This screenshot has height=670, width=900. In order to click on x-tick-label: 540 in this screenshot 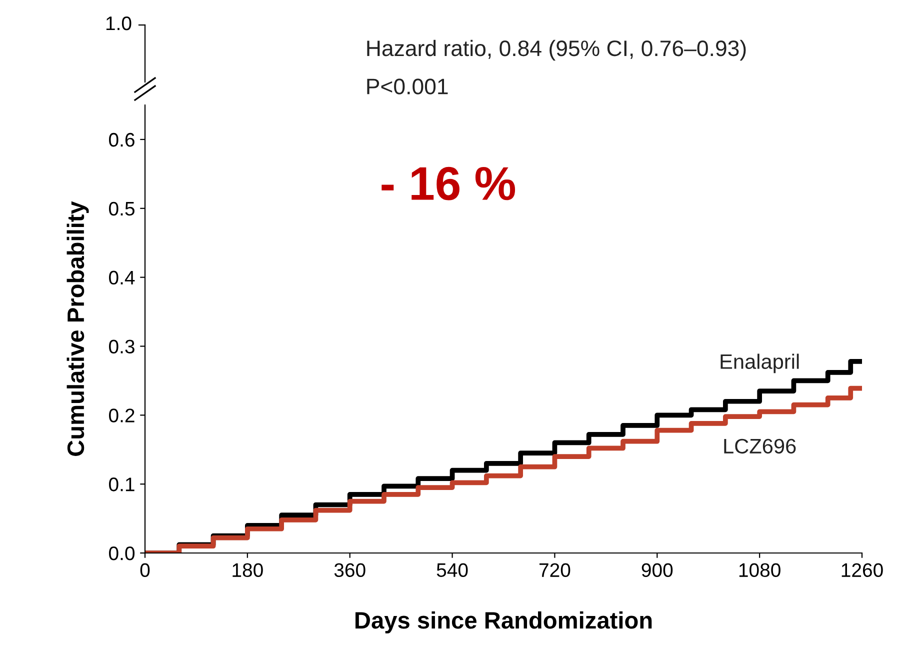, I will do `click(452, 570)`.